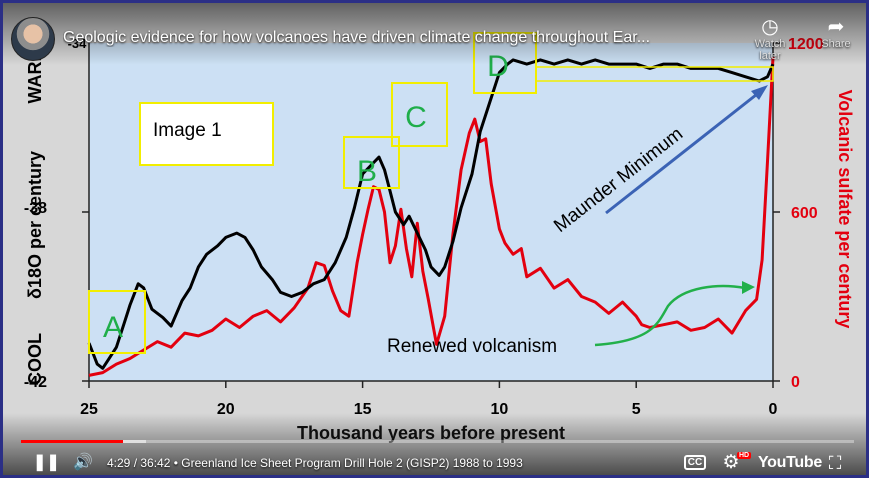 The image size is (869, 478). Describe the element at coordinates (35, 382) in the screenshot. I see `y-left-tick-label: -42` at that location.